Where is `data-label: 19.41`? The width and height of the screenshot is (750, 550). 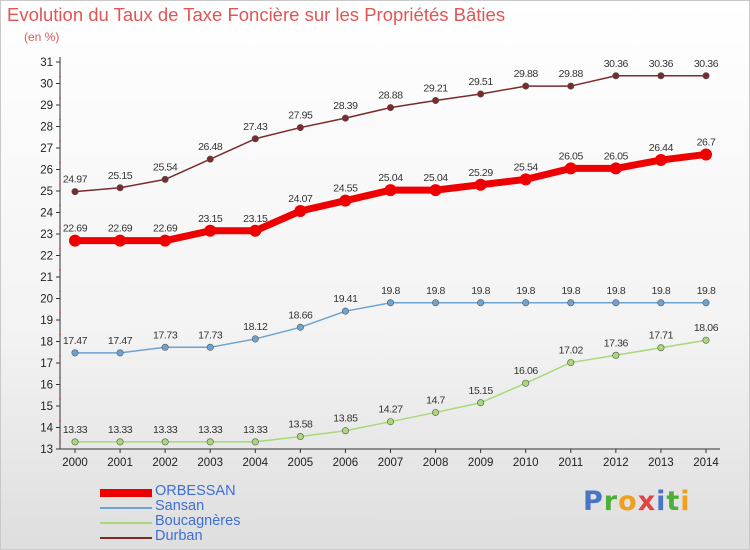
data-label: 19.41 is located at coordinates (345, 299).